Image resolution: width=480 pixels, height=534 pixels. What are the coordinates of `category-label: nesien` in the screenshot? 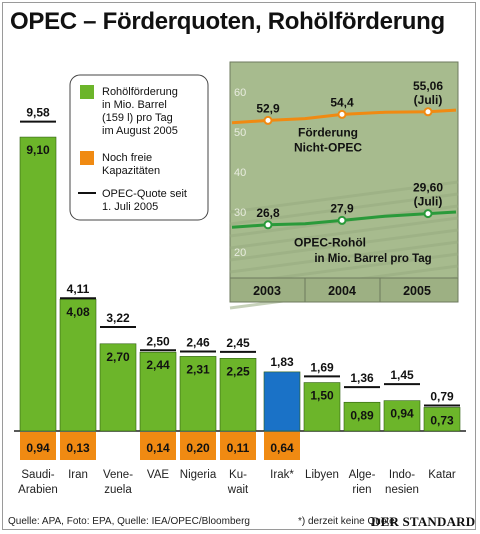 It's located at (402, 490).